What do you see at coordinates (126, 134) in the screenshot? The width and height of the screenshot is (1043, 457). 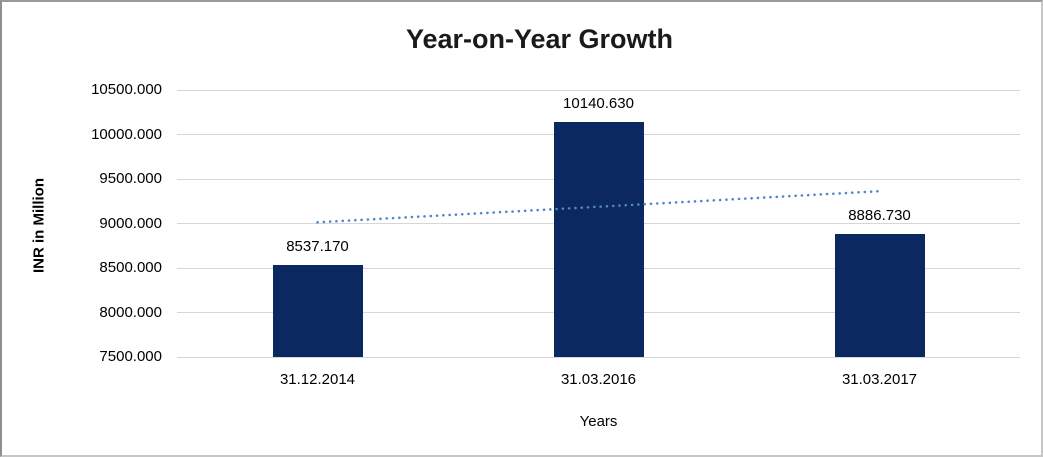 I see `y-axis-tick-label: 10000.000` at bounding box center [126, 134].